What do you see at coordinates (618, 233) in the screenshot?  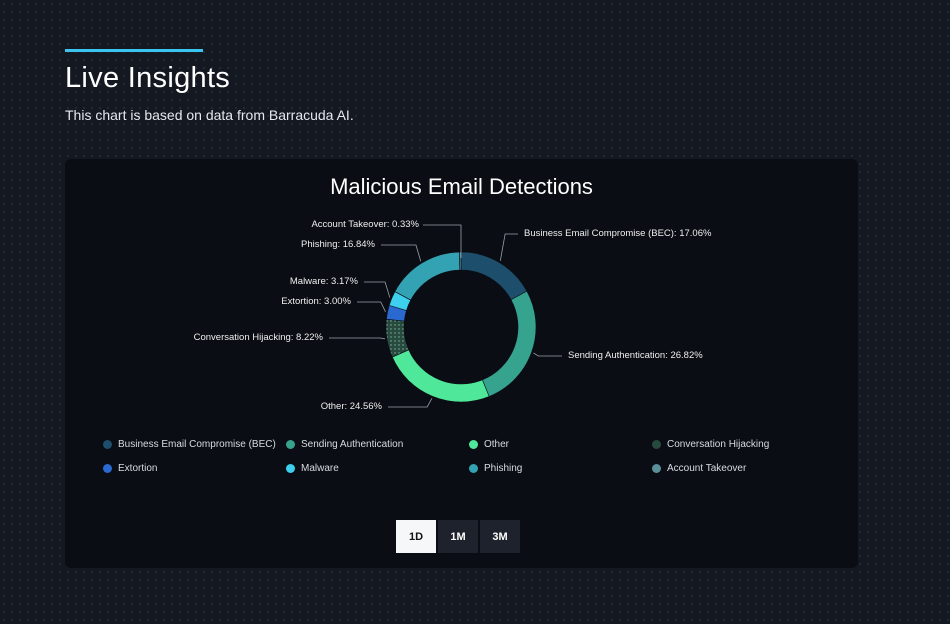 I see `slice-label: Business Email Compromise (BEC): 17.06%` at bounding box center [618, 233].